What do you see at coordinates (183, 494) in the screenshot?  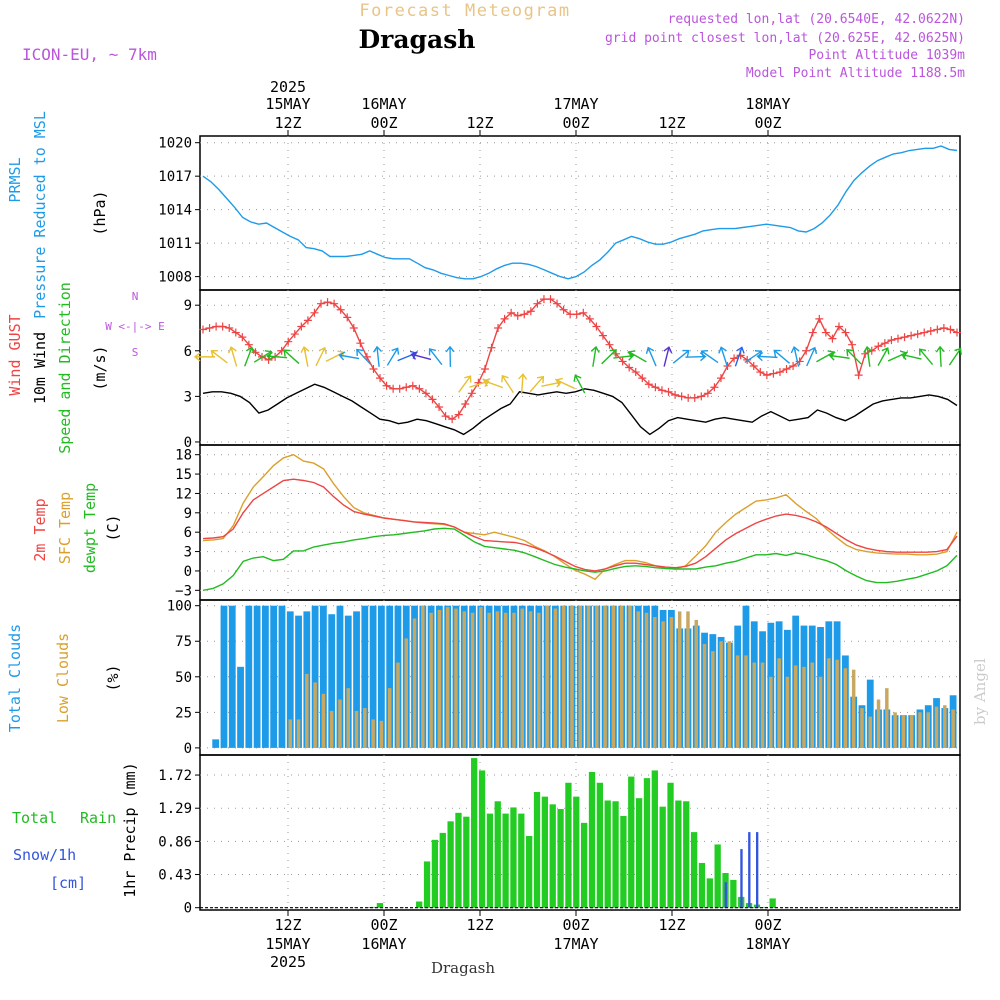 I see `temperature-ytick-label: 12` at bounding box center [183, 494].